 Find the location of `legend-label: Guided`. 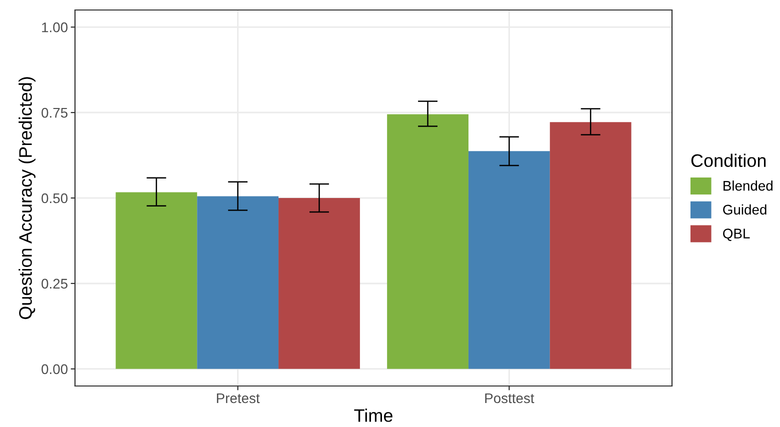

legend-label: Guided is located at coordinates (744, 209).